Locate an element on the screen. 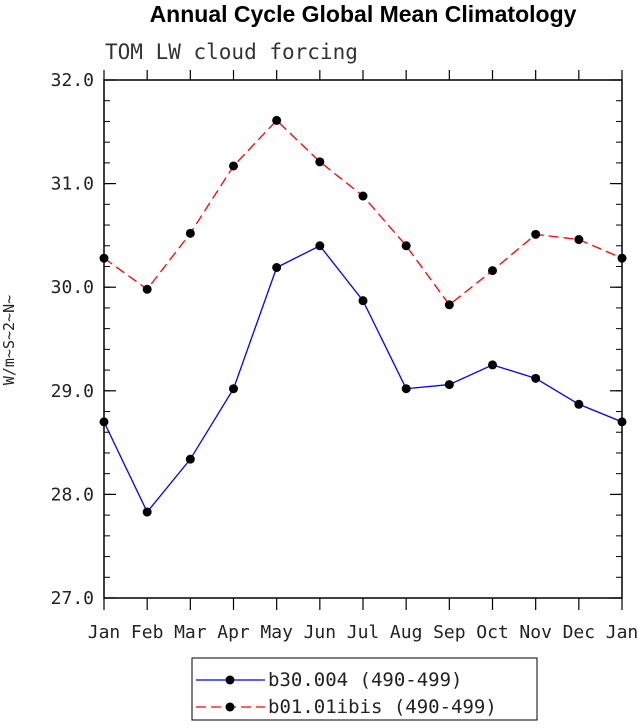  x-tick-label: Feb is located at coordinates (147, 632).